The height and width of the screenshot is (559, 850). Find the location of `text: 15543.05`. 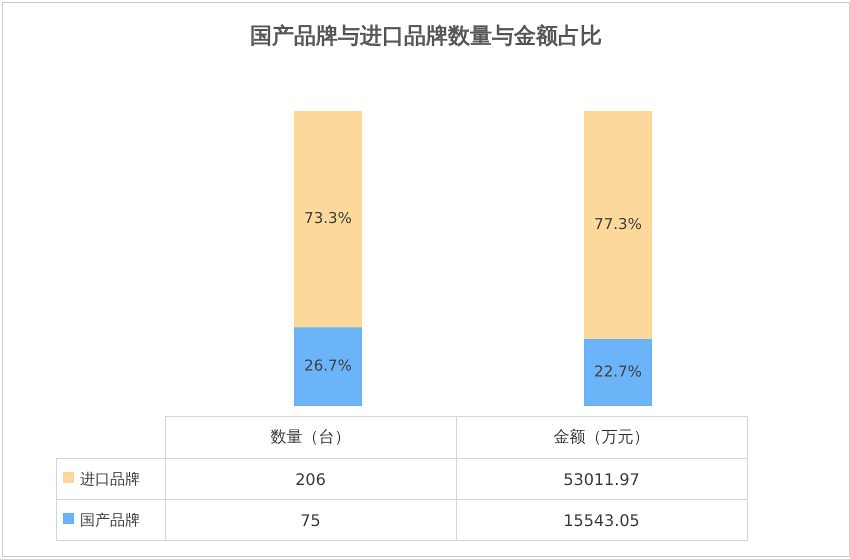

text: 15543.05 is located at coordinates (601, 520).